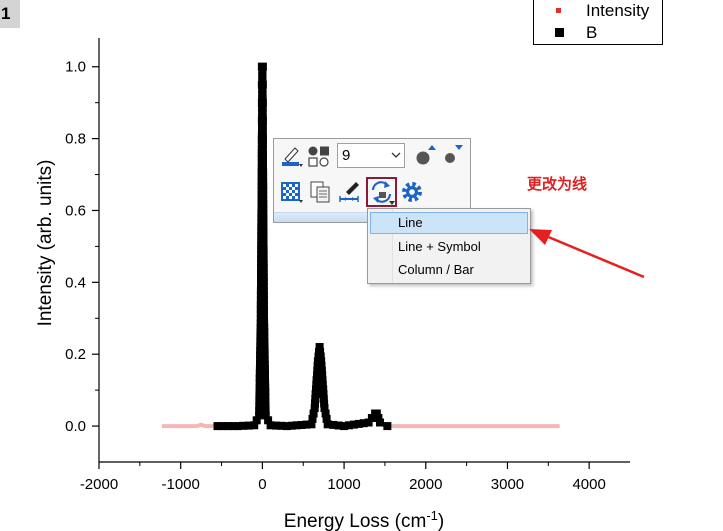 The width and height of the screenshot is (723, 531). I want to click on copy-format-icon, so click(320, 192).